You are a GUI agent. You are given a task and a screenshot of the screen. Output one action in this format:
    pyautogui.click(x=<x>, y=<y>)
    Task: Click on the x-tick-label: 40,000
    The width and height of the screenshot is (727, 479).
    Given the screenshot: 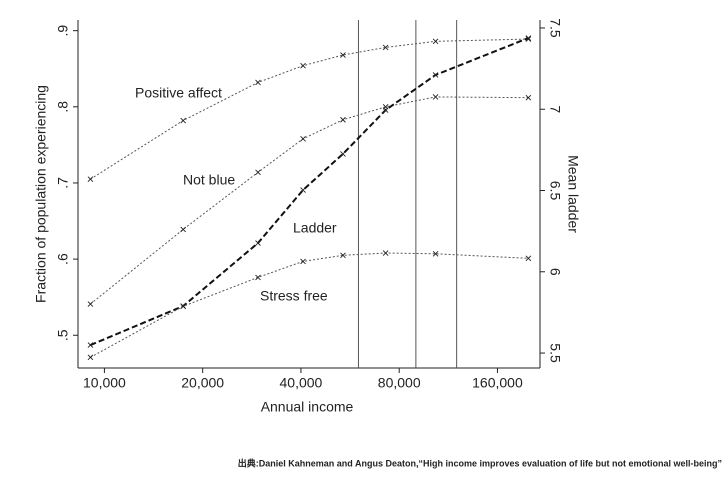 What is the action you would take?
    pyautogui.click(x=301, y=383)
    